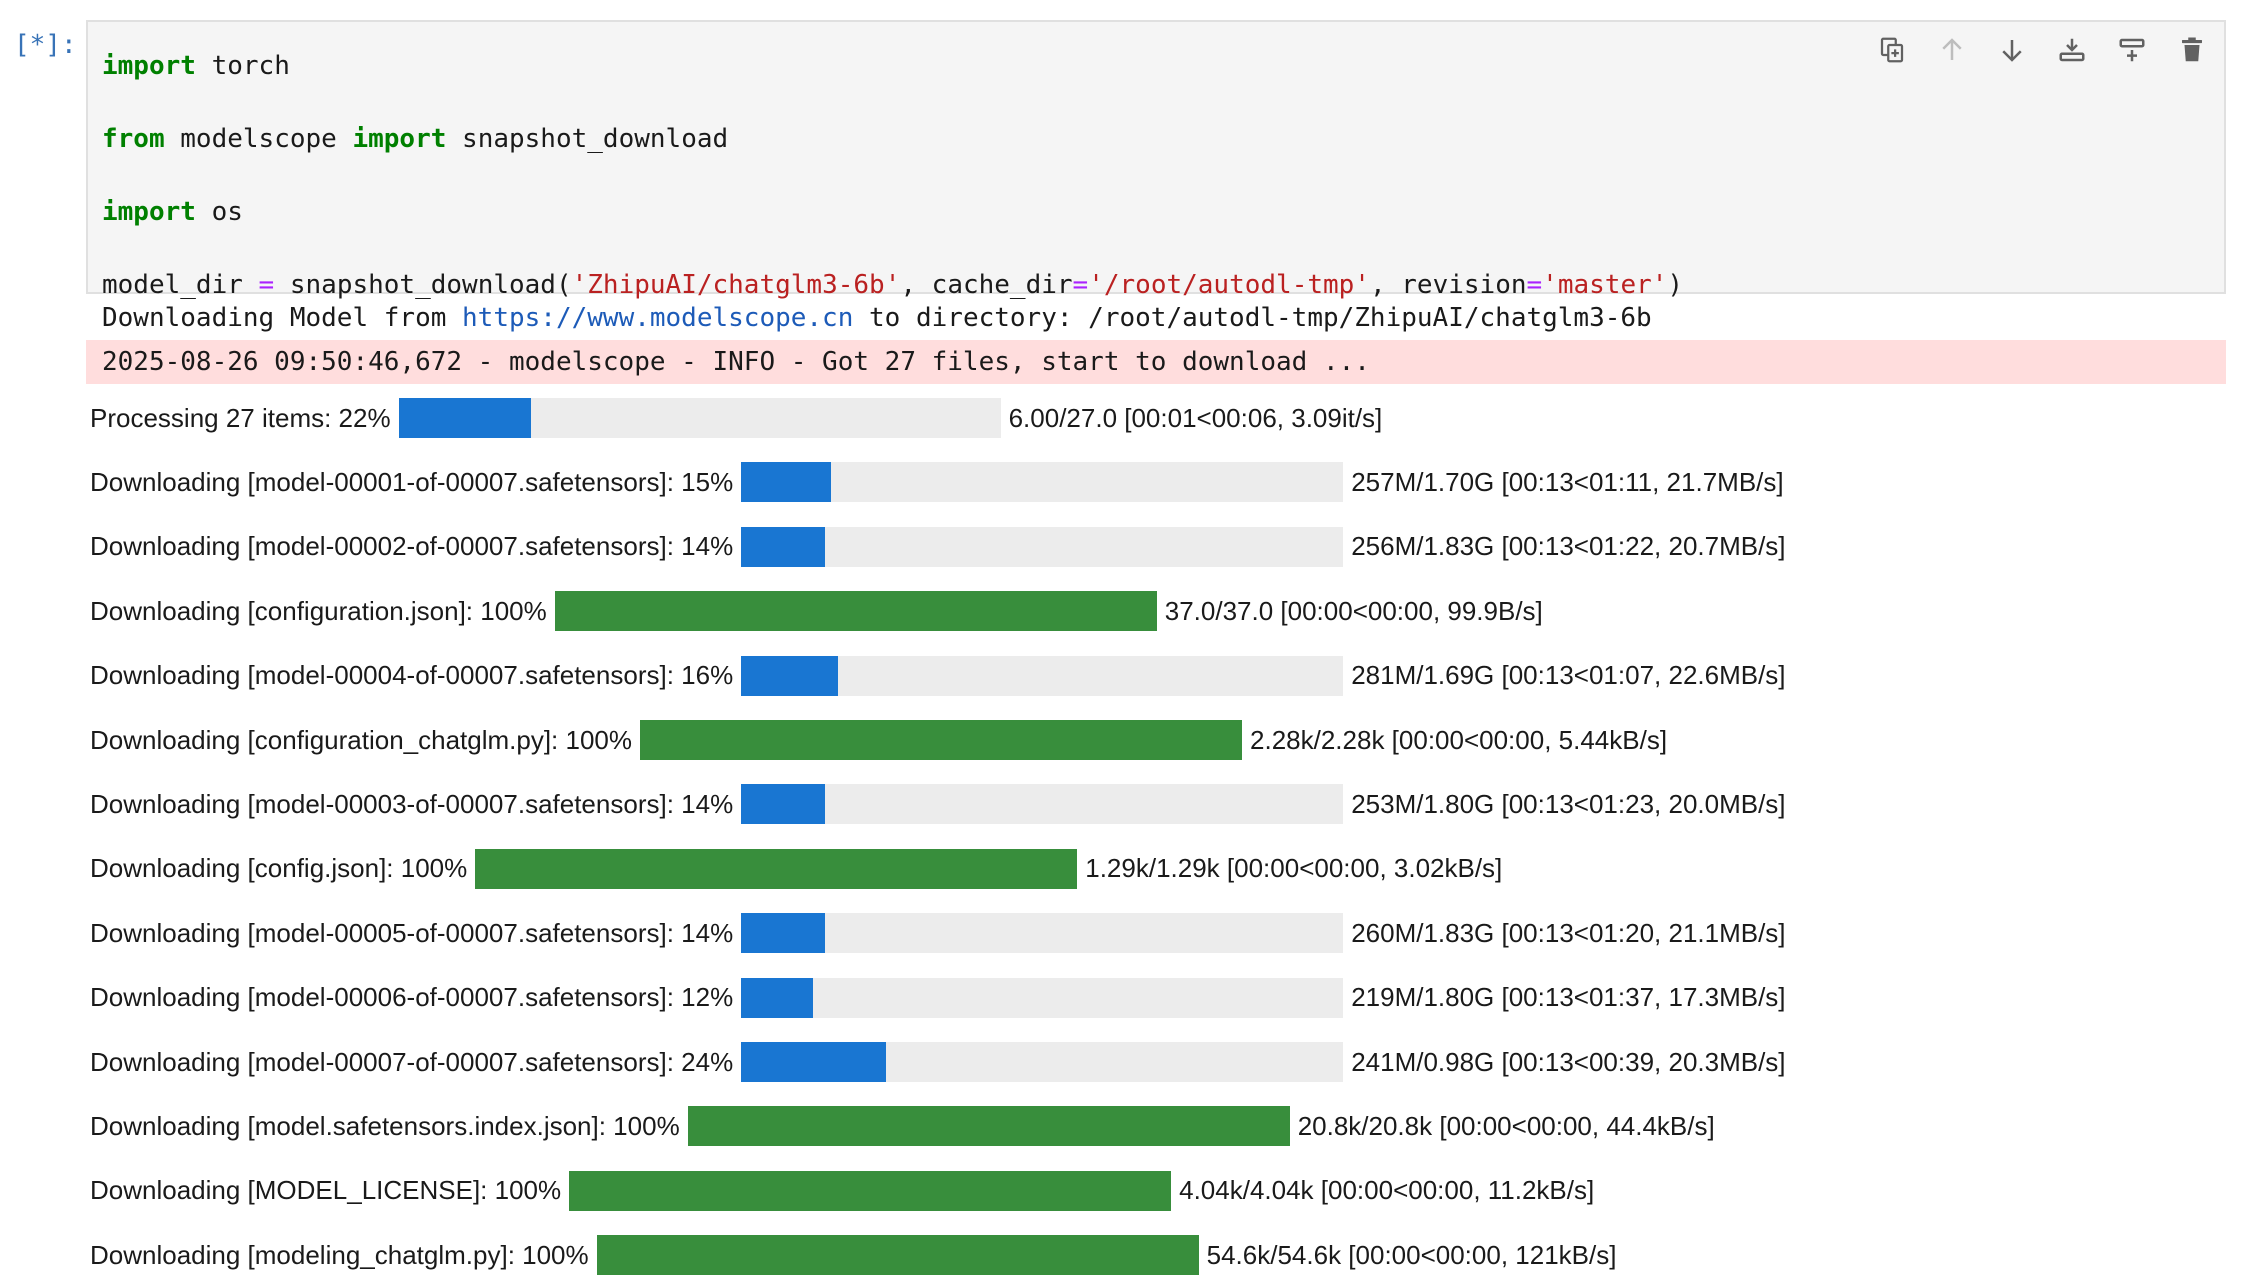  I want to click on progress-stats: 281M/1.69G [00:13<01:07, 22.6MB/s], so click(1568, 675).